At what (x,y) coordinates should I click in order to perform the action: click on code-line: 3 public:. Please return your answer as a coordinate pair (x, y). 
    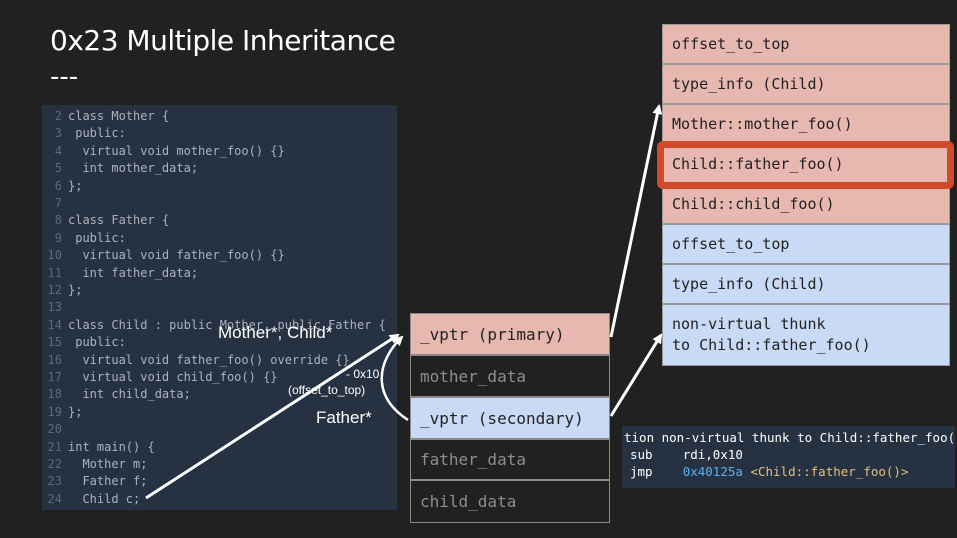
    Looking at the image, I should click on (84, 133).